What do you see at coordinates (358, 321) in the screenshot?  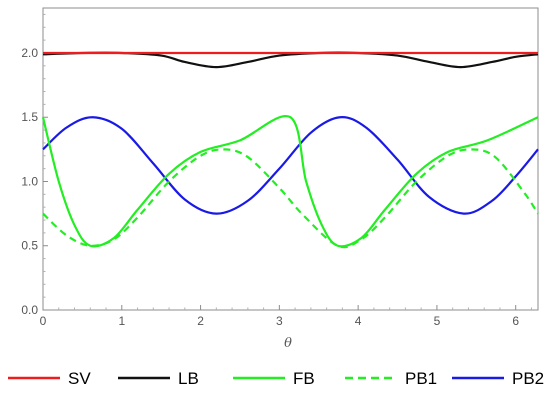 I see `x-tick-label: 4` at bounding box center [358, 321].